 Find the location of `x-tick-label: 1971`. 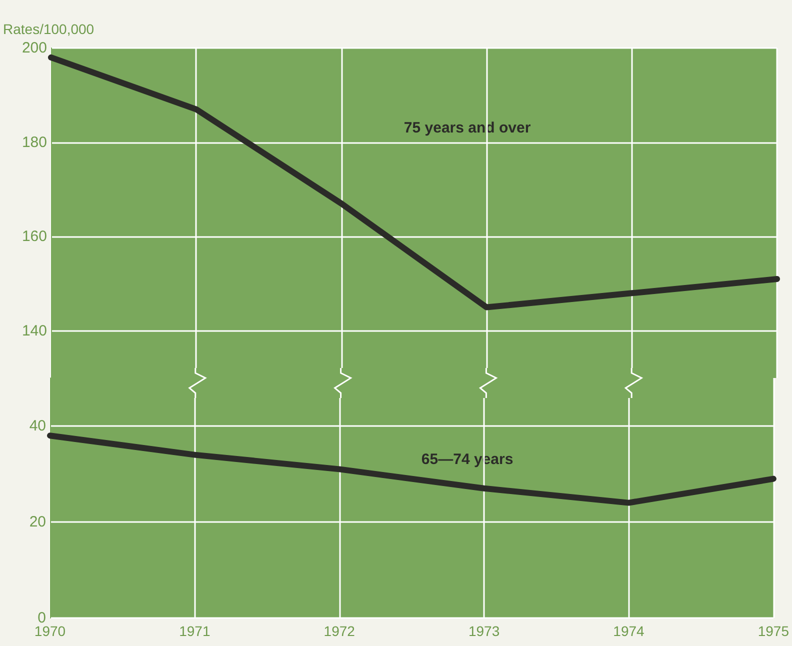

x-tick-label: 1971 is located at coordinates (194, 631).